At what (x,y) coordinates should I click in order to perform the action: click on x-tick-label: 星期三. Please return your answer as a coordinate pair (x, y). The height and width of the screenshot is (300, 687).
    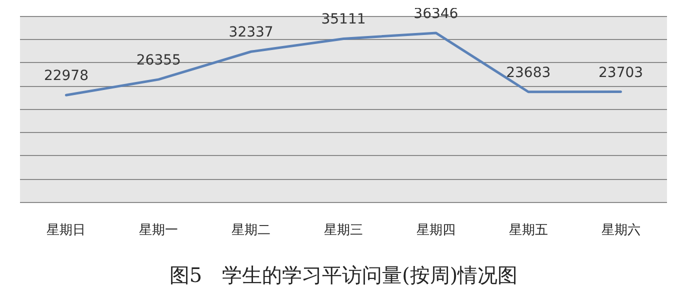
    Looking at the image, I should click on (343, 230).